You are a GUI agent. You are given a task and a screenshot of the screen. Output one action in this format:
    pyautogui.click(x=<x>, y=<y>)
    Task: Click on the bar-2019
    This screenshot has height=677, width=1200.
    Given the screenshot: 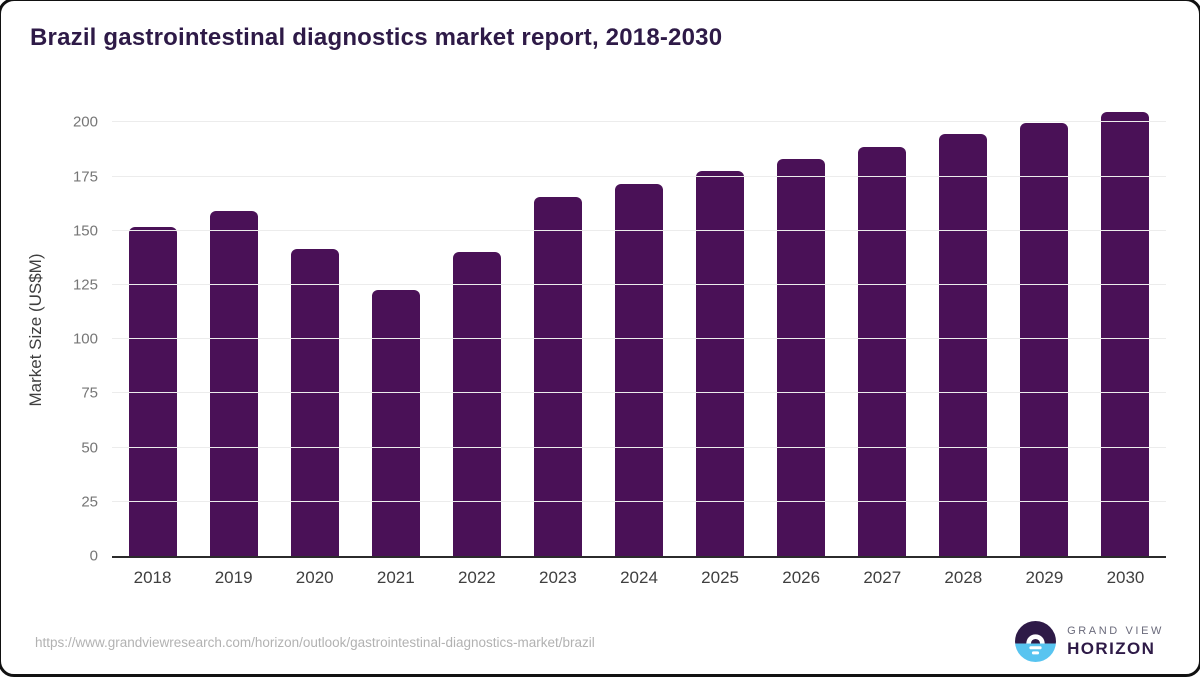 What is the action you would take?
    pyautogui.click(x=233, y=383)
    